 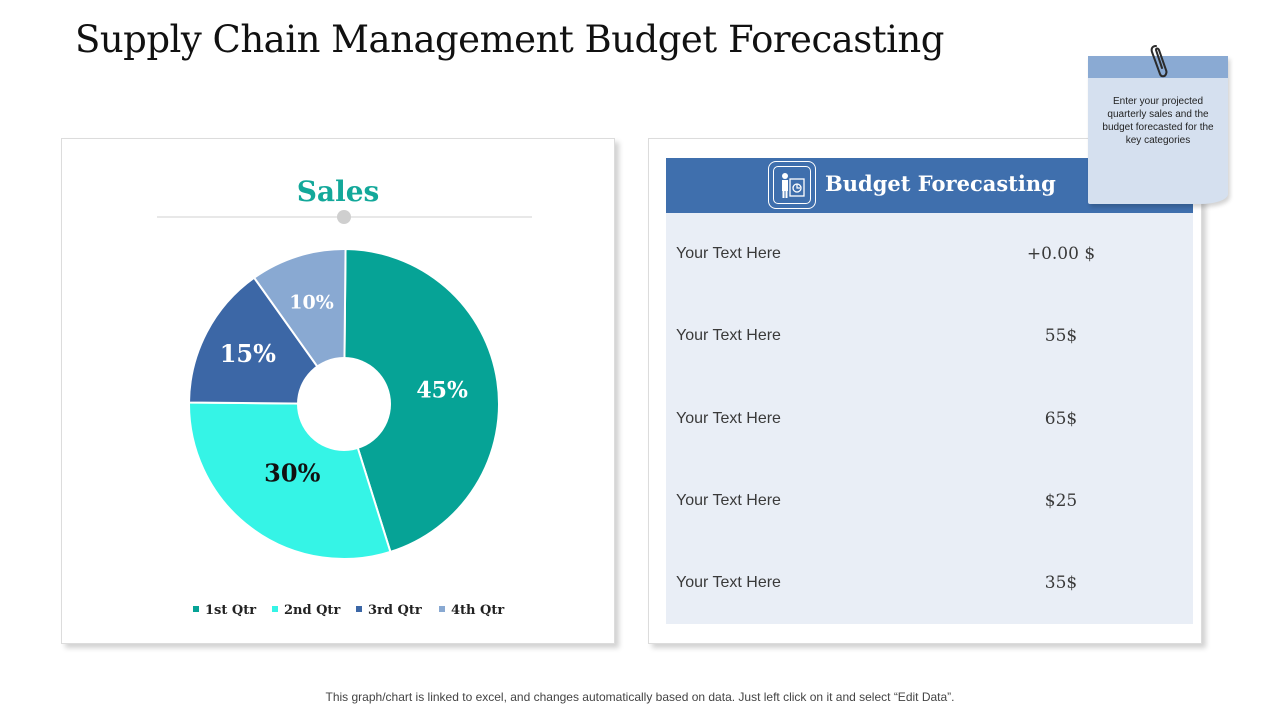 I want to click on legend-label: 4th Qtr, so click(x=477, y=610).